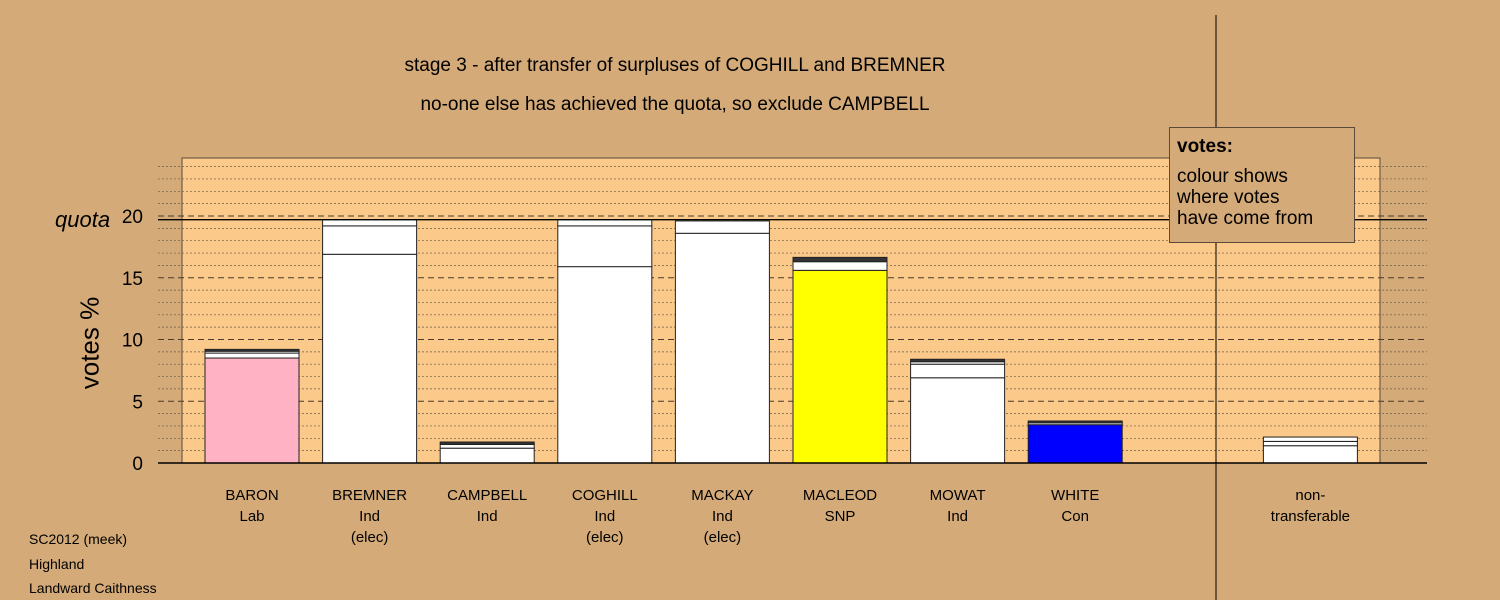 This screenshot has width=1500, height=600. What do you see at coordinates (369, 495) in the screenshot?
I see `x-tick-label: BREMNER` at bounding box center [369, 495].